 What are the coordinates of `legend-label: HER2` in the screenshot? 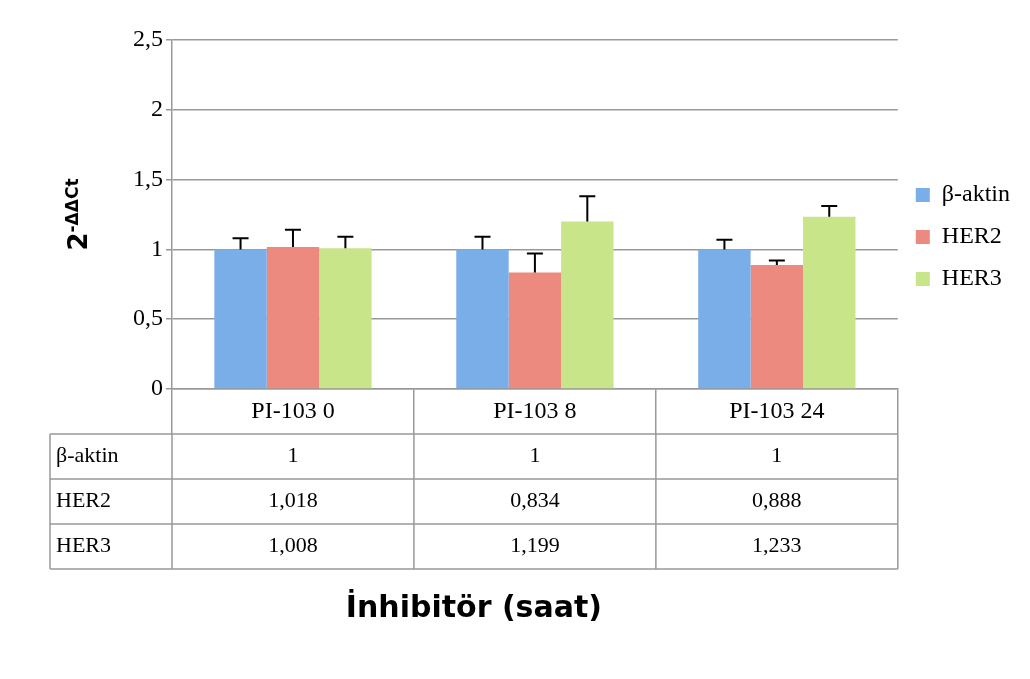 It's located at (971, 235).